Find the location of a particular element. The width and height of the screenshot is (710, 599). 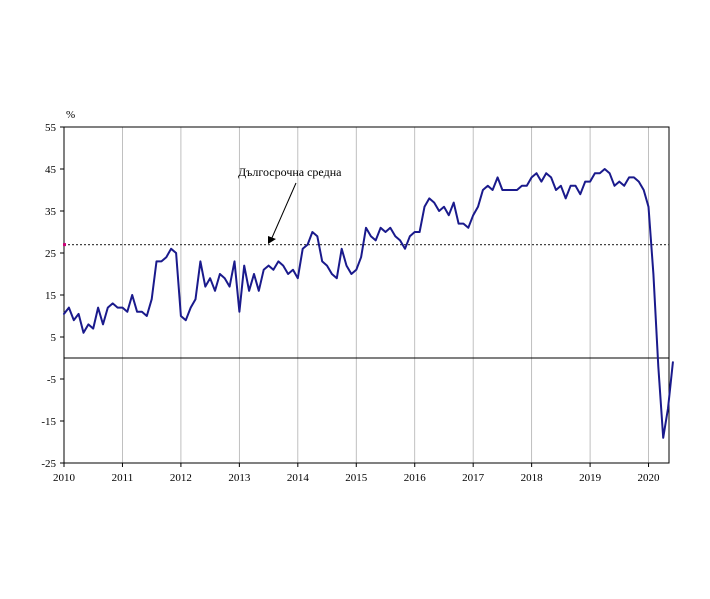

y-tick-label--25: -25 is located at coordinates (48, 464).